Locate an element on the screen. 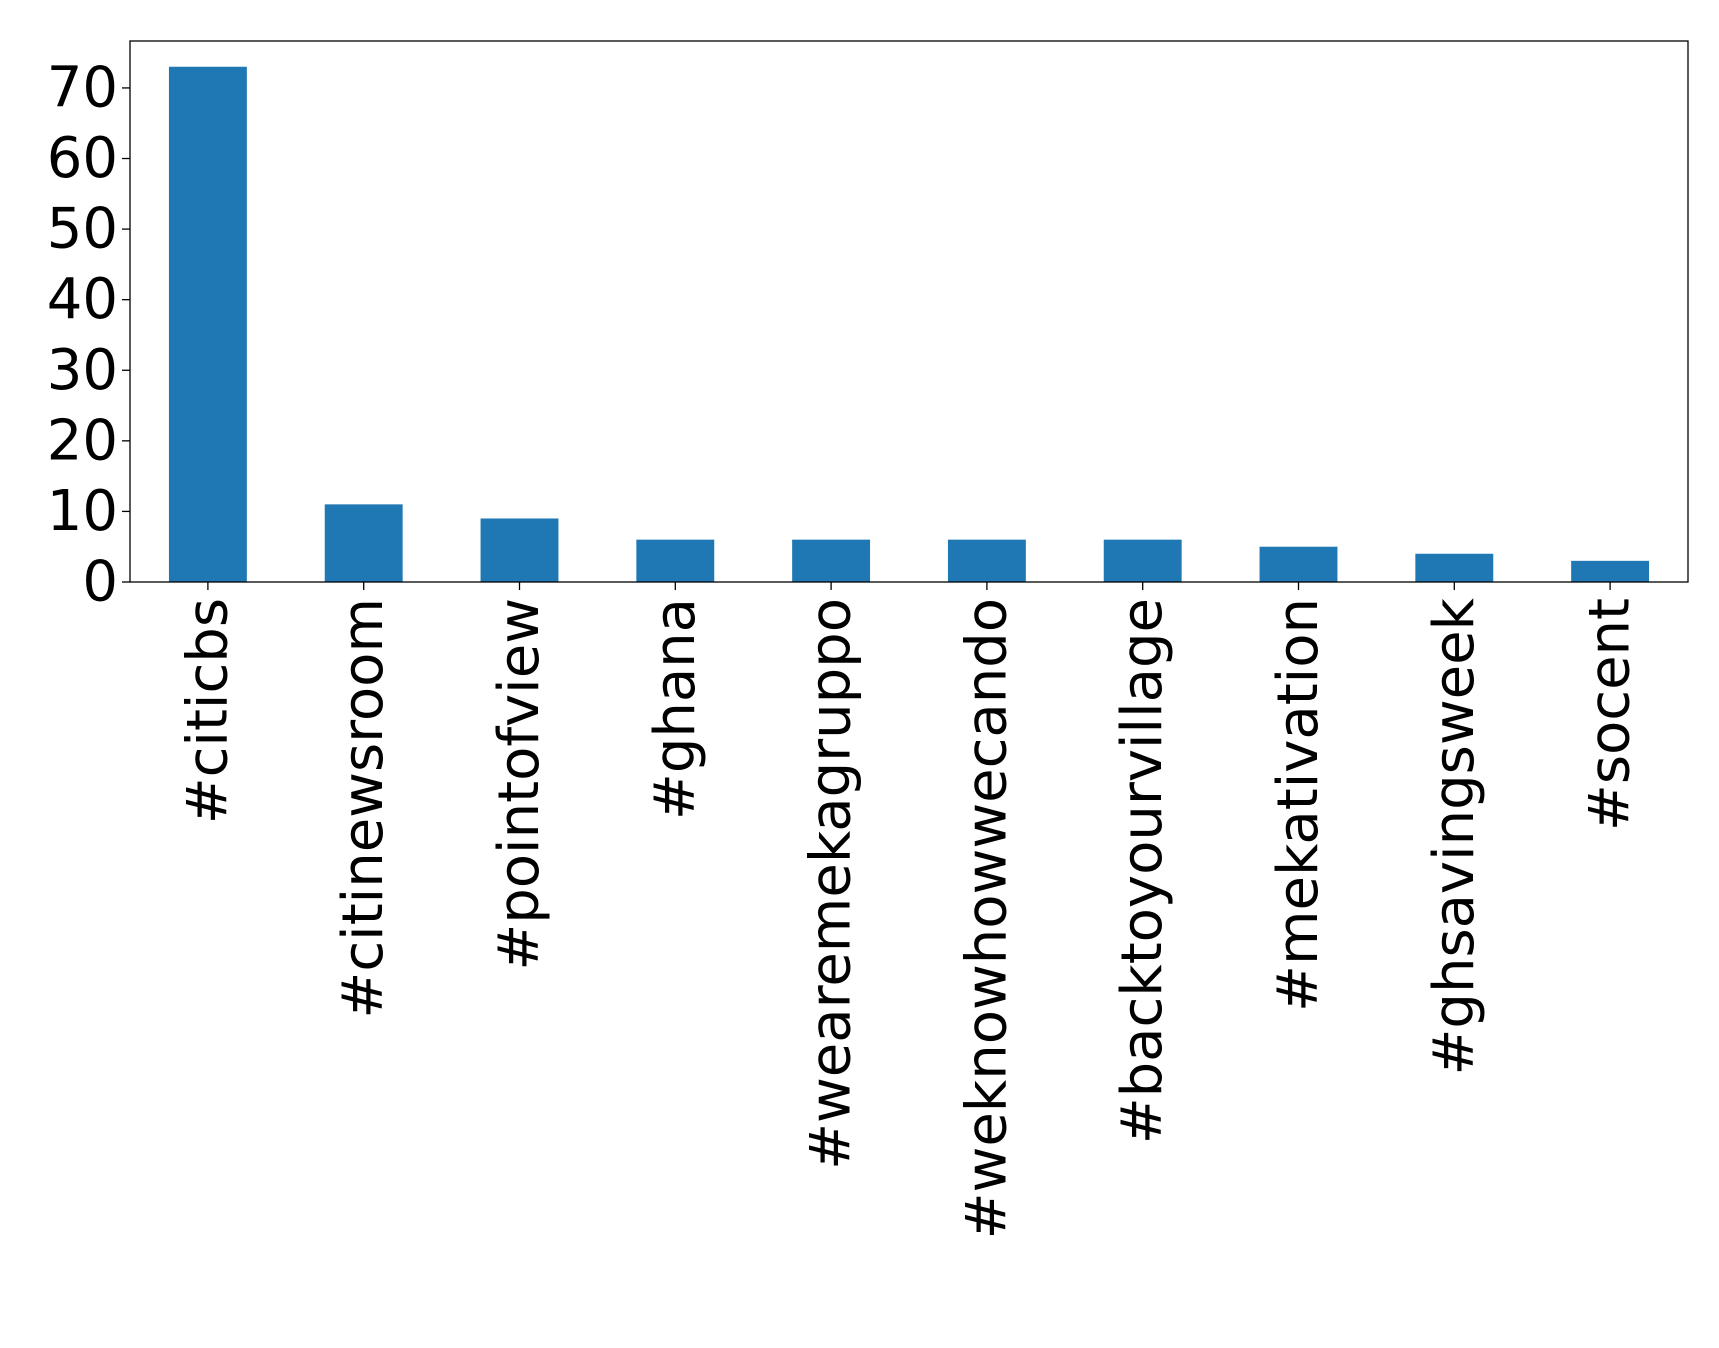  x-tick-label: #pointofview is located at coordinates (519, 784).